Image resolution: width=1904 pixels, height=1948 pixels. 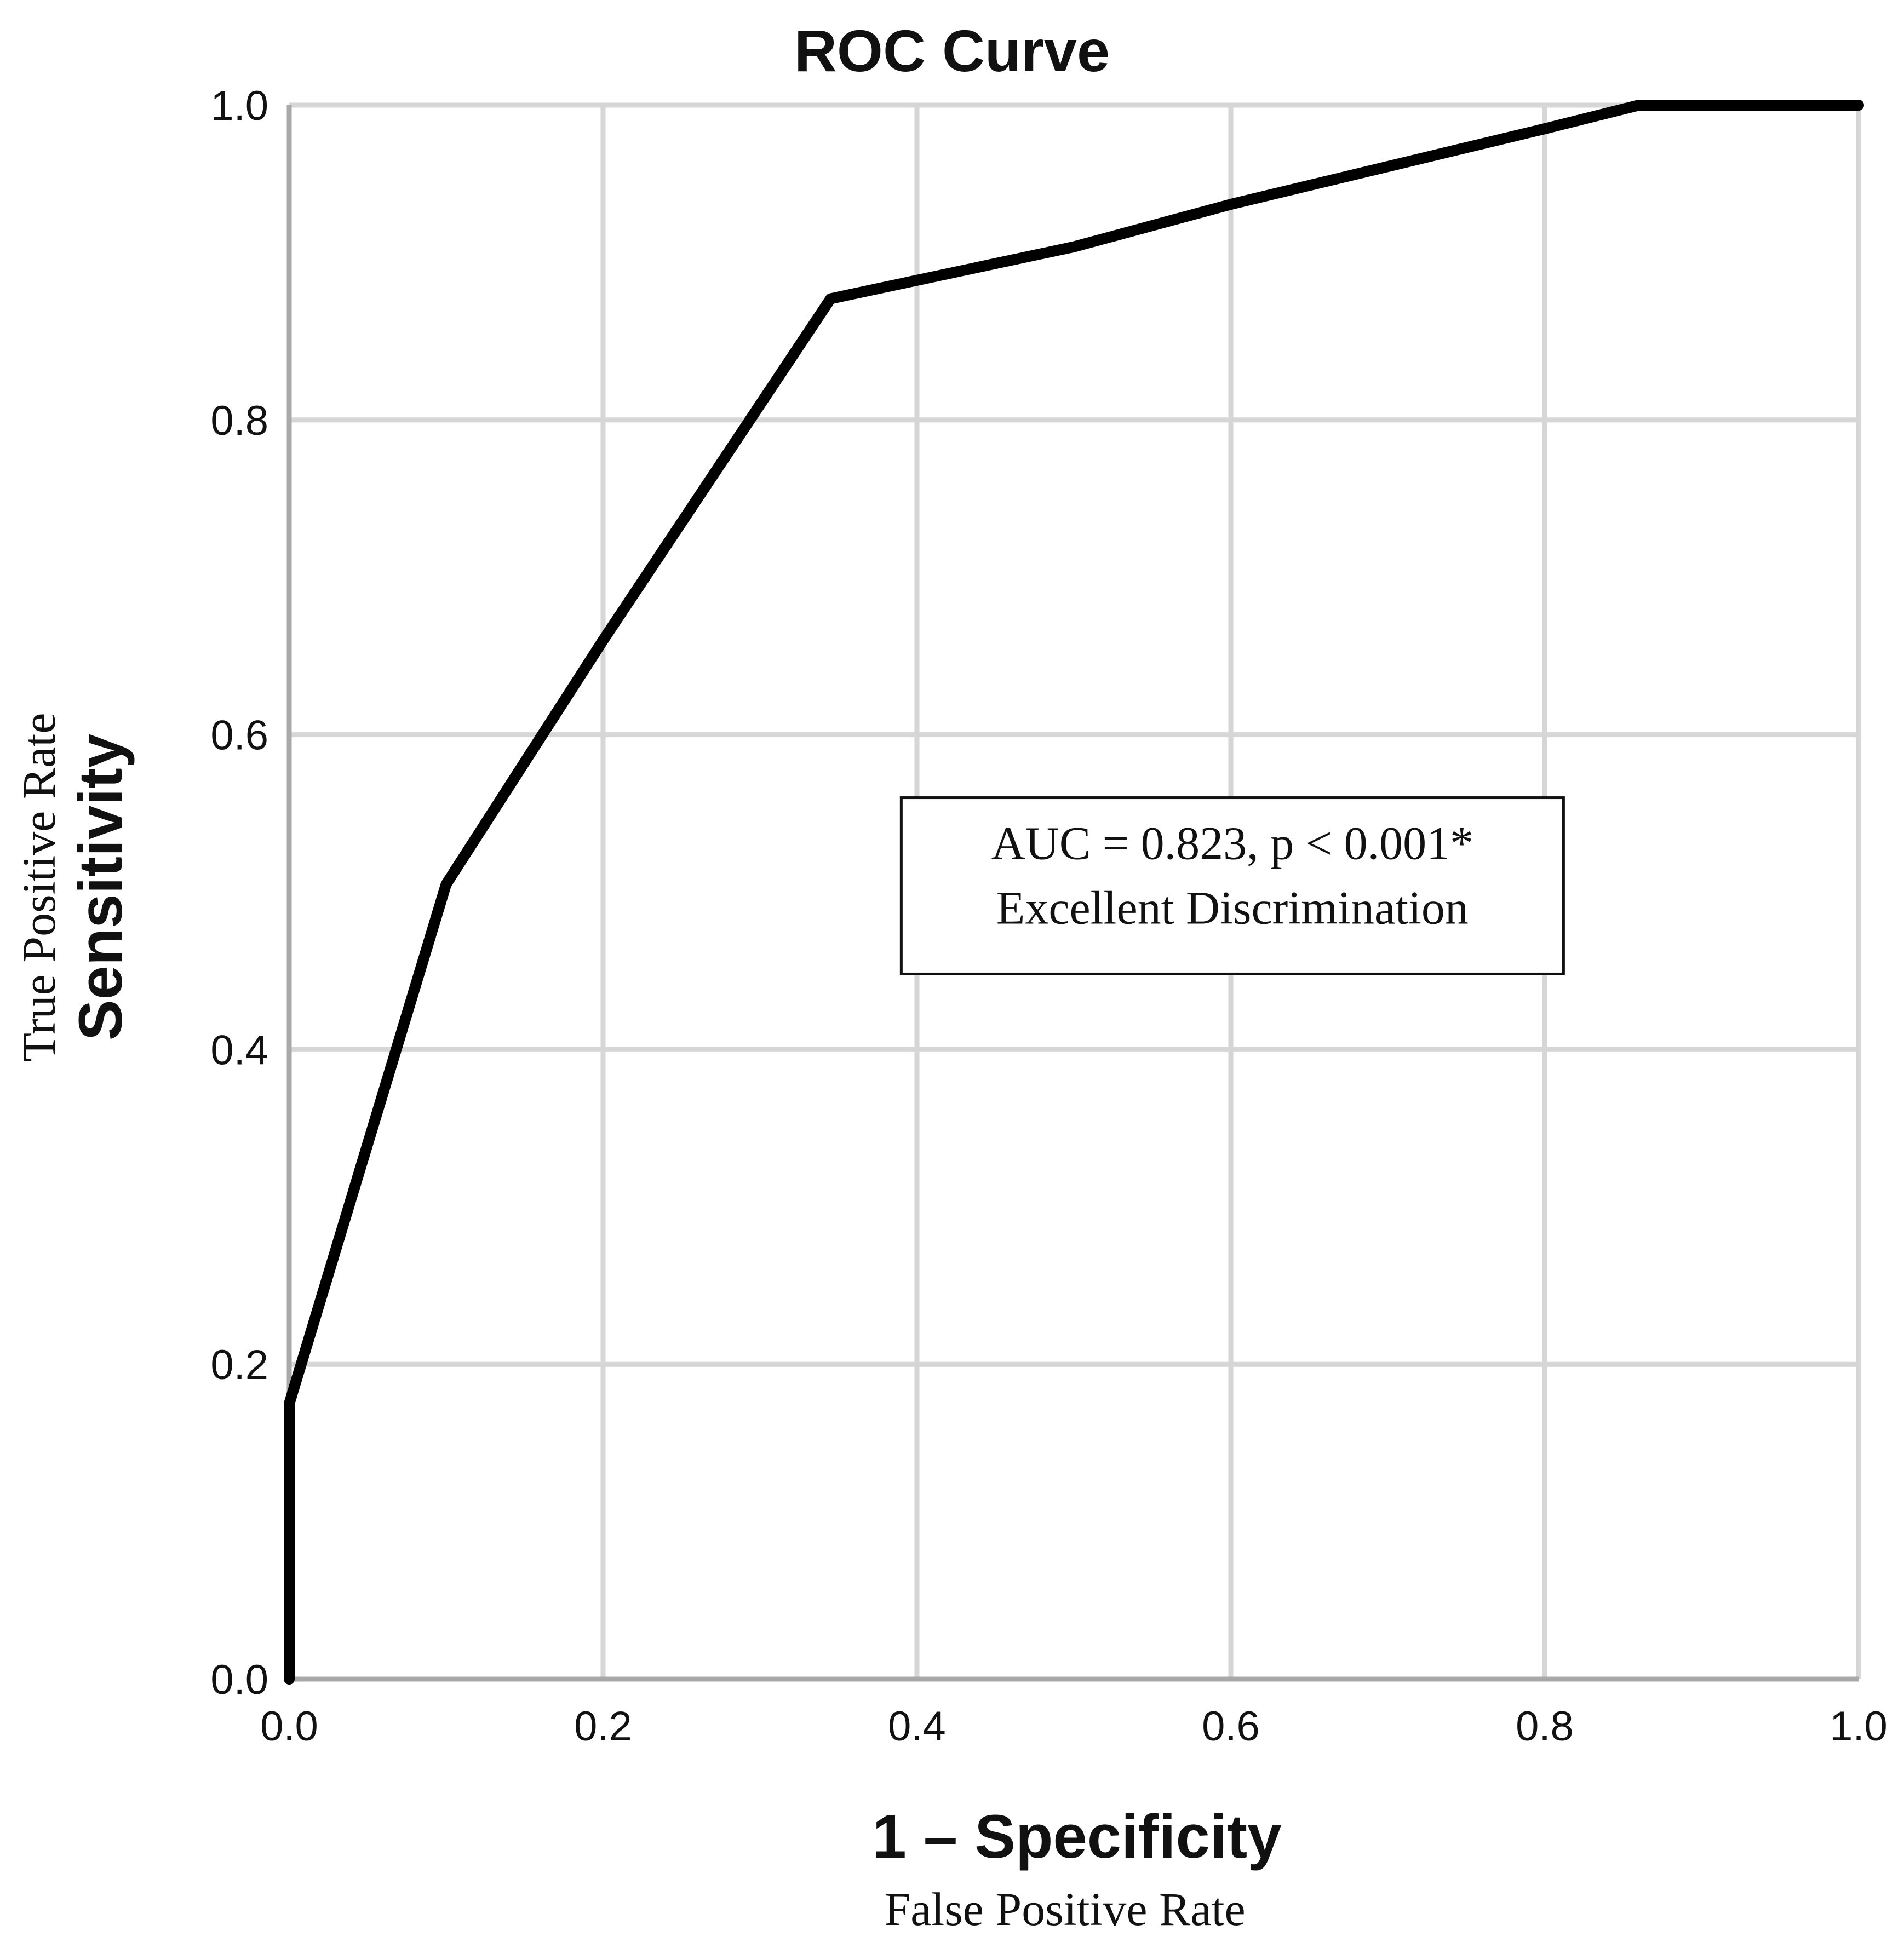 What do you see at coordinates (239, 893) in the screenshot?
I see `y-tick-labels: 0.0 0.2 0.4 0.6 0.8 1.0` at bounding box center [239, 893].